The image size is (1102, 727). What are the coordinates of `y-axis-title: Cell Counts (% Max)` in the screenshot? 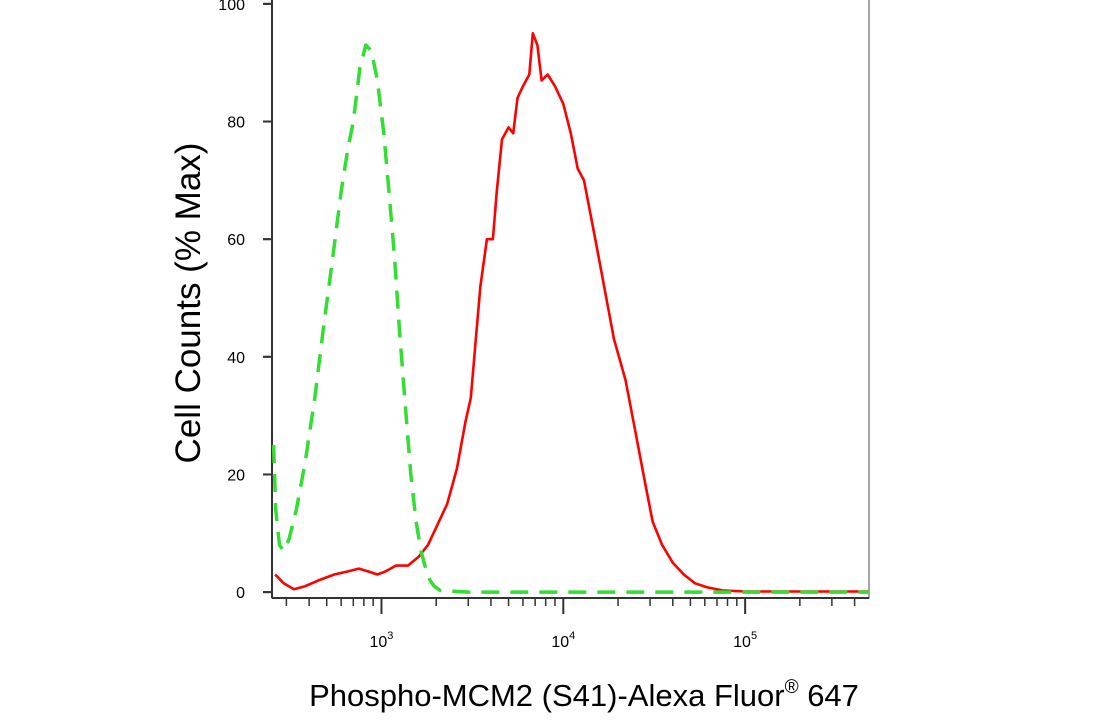 It's located at (188, 303).